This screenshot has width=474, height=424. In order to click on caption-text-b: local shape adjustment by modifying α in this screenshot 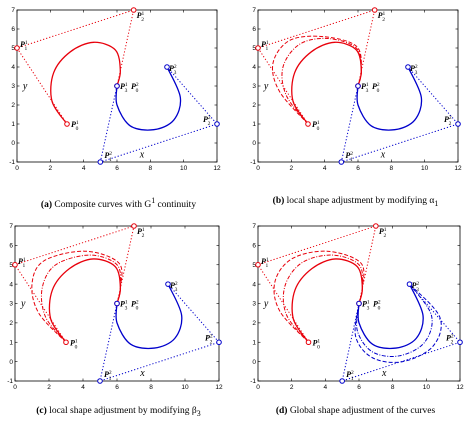, I will do `click(360, 201)`.